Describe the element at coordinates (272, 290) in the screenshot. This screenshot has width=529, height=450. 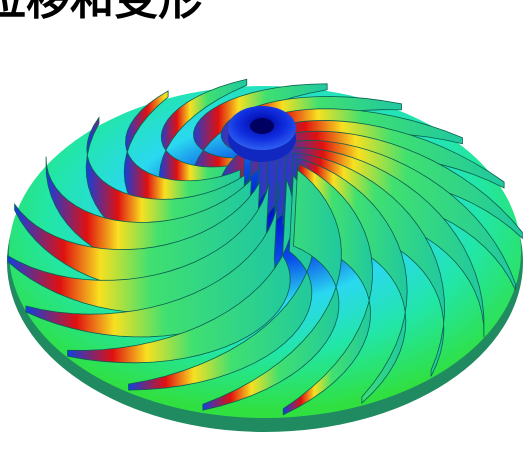
I see `blade` at that location.